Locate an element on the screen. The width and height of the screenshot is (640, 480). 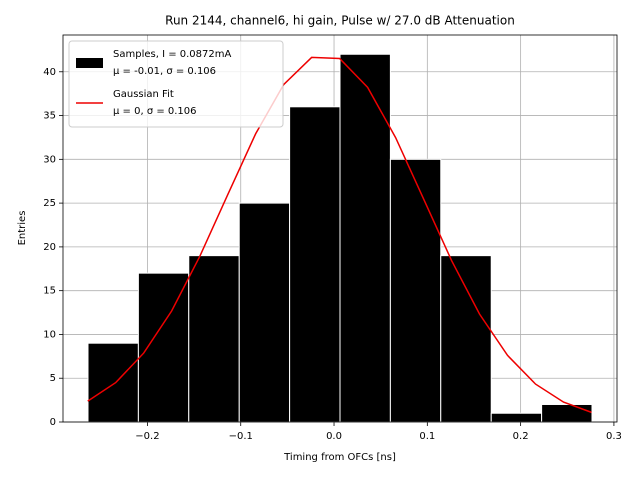
y-tick-label: 35 is located at coordinates (49, 116).